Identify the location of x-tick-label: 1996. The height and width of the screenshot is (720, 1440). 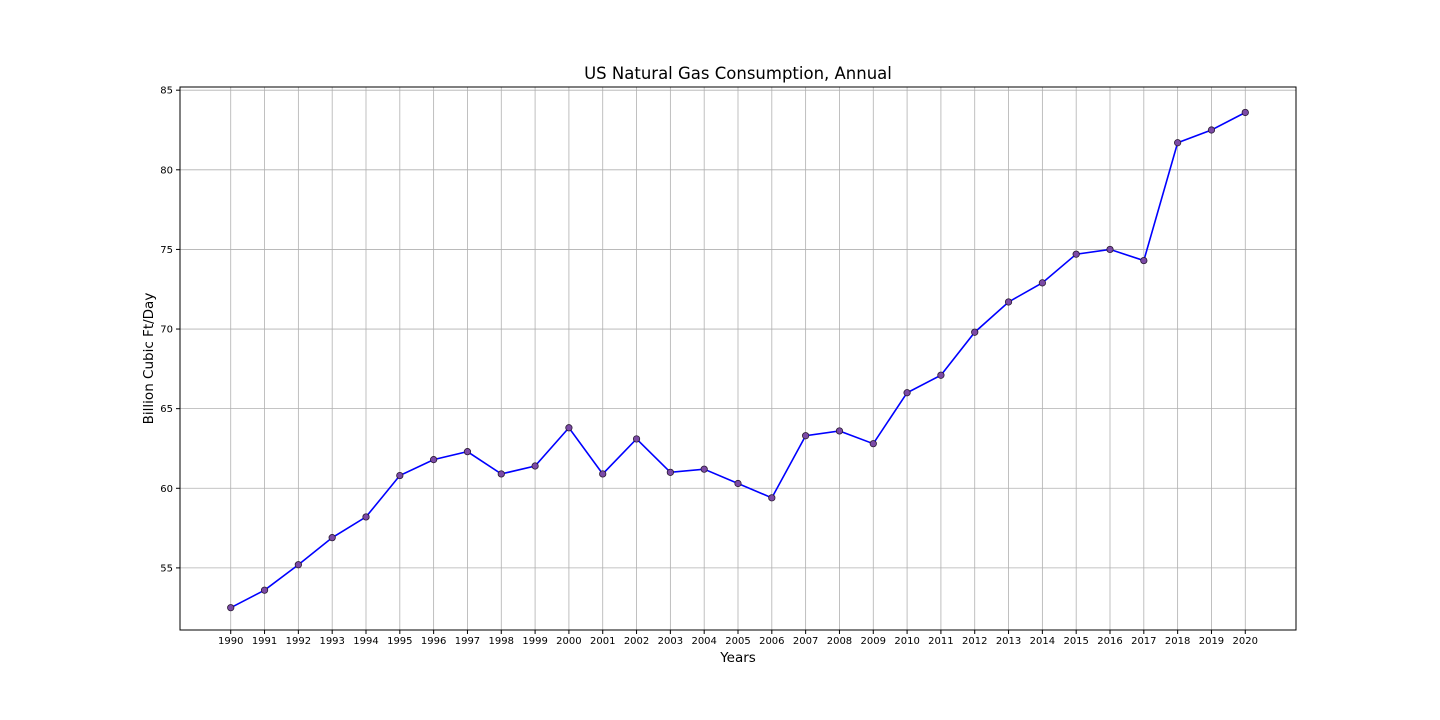
(433, 641).